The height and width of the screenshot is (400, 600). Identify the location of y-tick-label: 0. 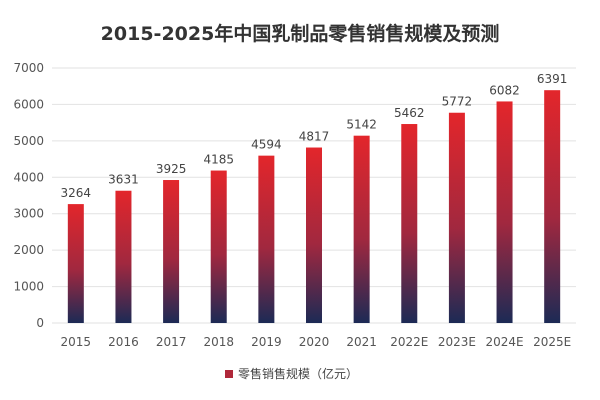
(40, 323).